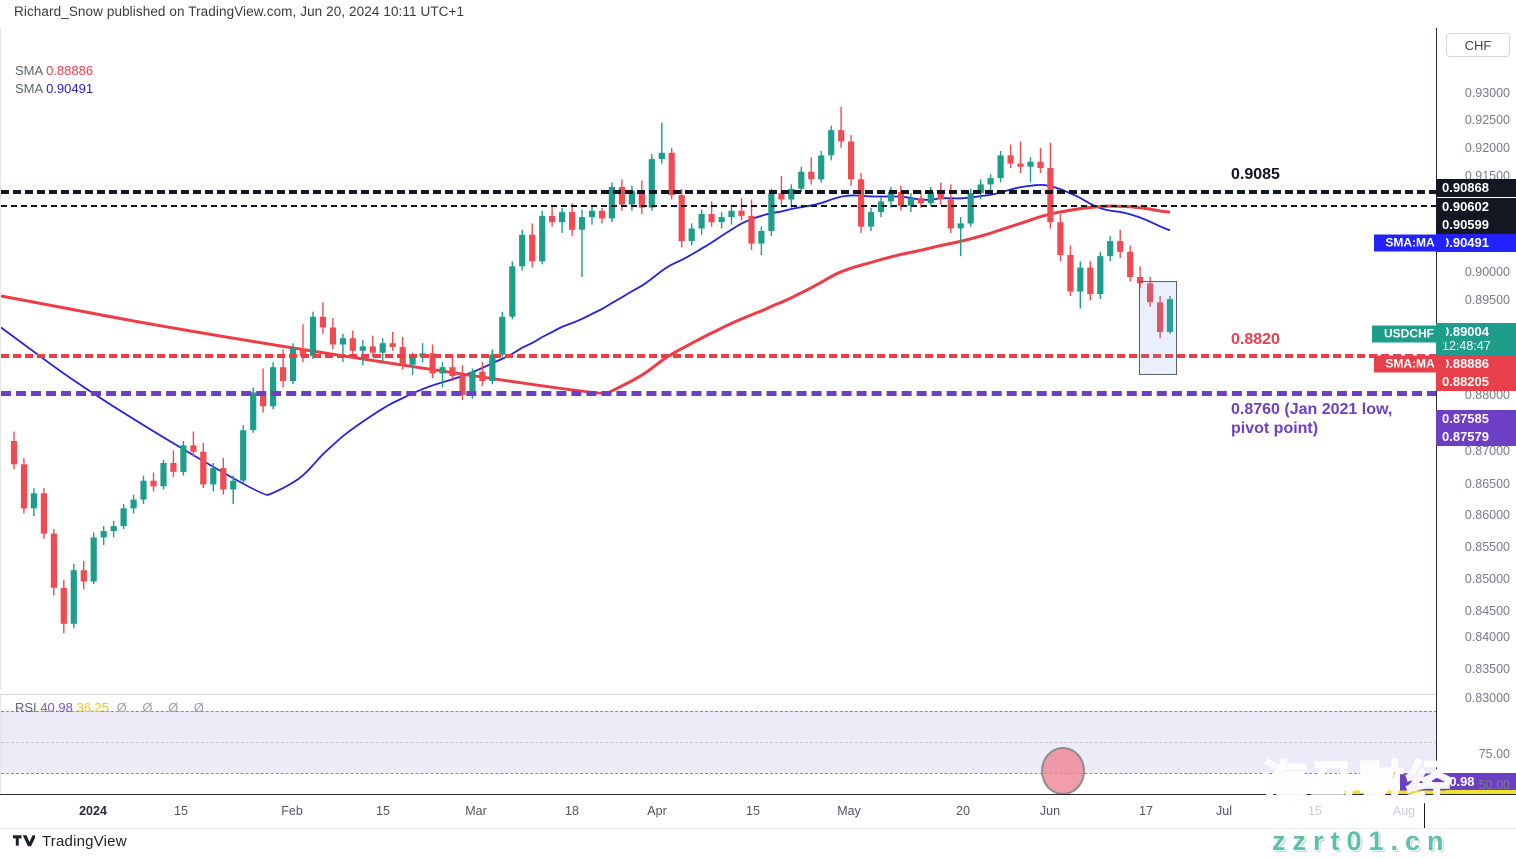  I want to click on price-tick: 0.90000, so click(1487, 272).